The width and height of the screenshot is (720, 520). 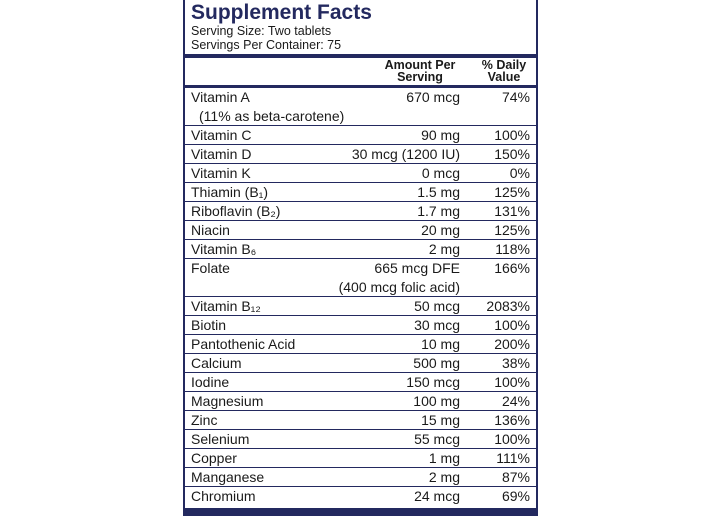 I want to click on amount: 500 mg, so click(x=436, y=363).